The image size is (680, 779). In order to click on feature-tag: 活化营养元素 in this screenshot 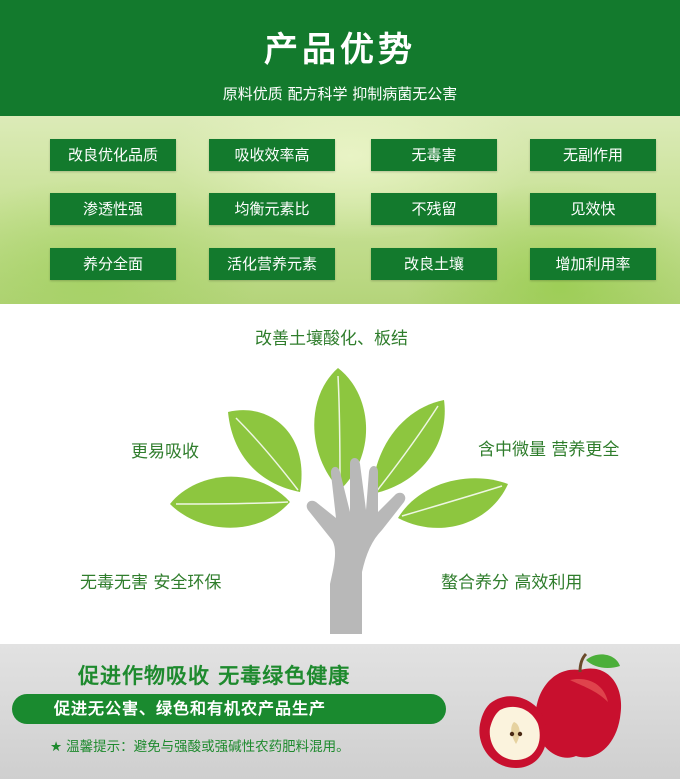, I will do `click(272, 264)`.